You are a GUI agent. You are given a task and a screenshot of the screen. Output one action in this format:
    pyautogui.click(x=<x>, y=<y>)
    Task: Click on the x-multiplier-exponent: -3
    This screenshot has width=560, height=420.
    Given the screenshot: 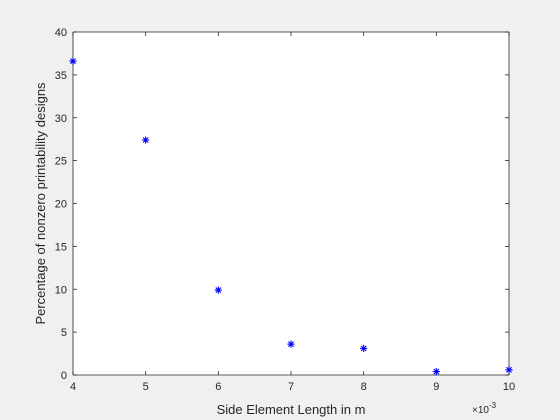 What is the action you would take?
    pyautogui.click(x=493, y=405)
    